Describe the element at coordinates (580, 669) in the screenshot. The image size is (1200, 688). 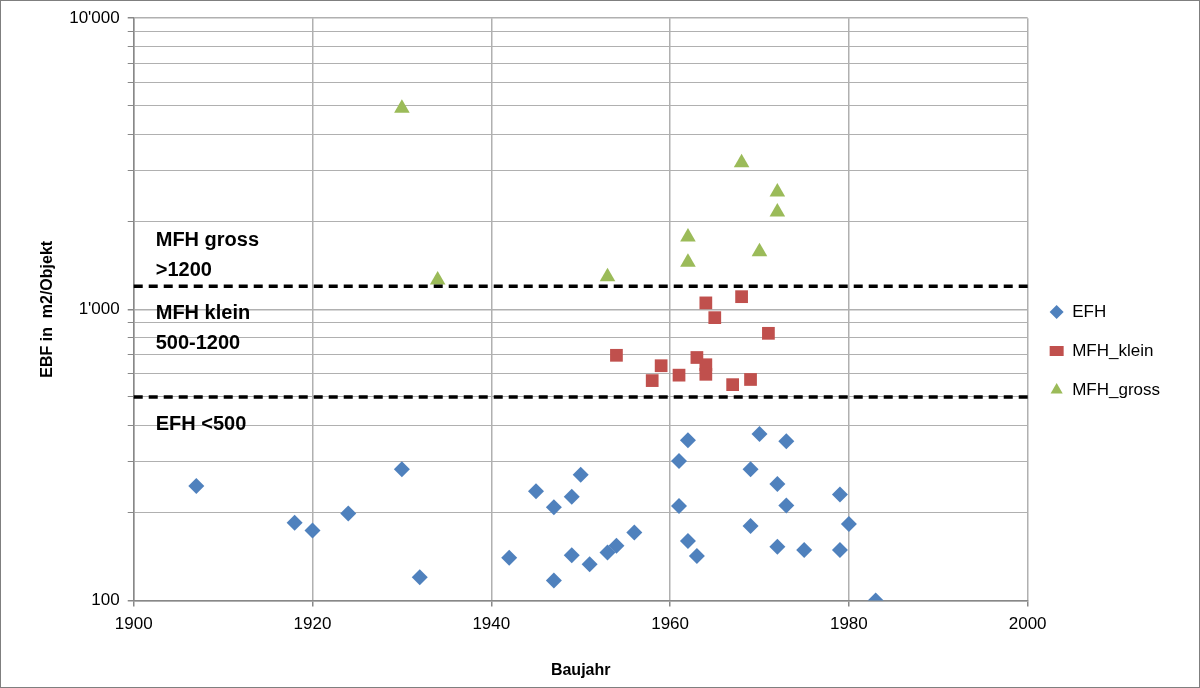
I see `x-axis-title: Baujahr` at that location.